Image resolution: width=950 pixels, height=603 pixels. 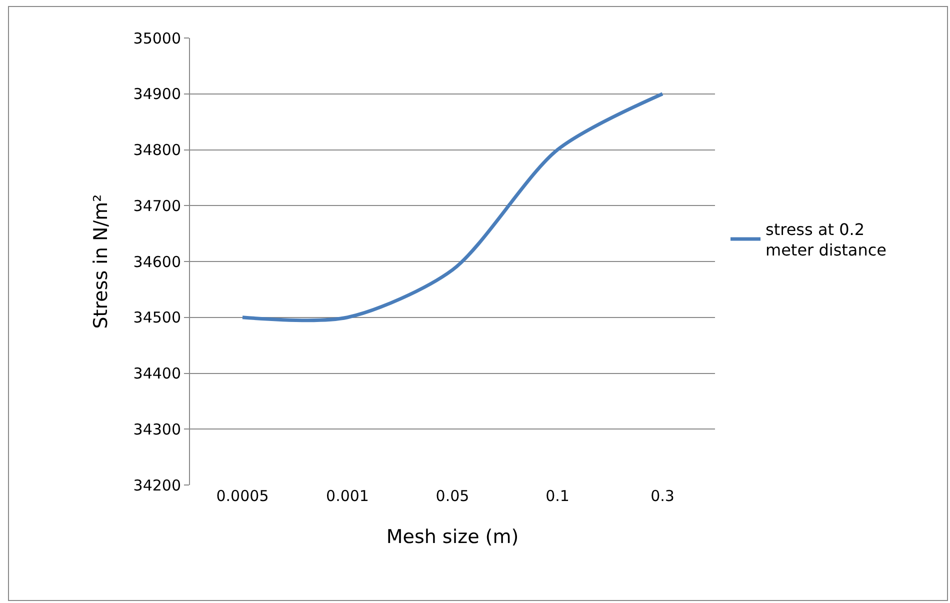 I want to click on y-tick-label: 34800, so click(x=157, y=150).